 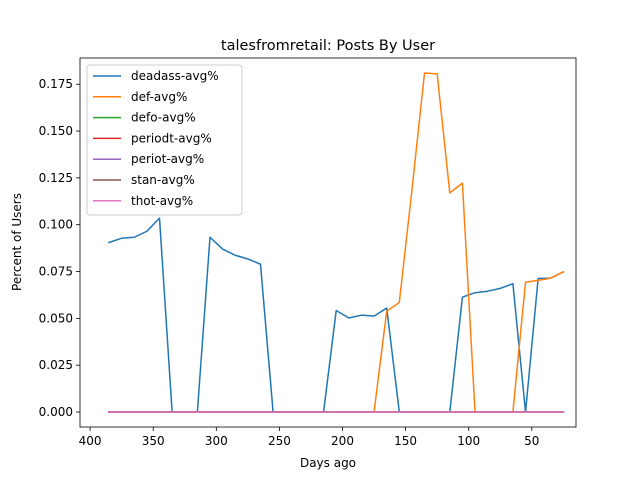 What do you see at coordinates (468, 441) in the screenshot?
I see `x-tick-label: 100` at bounding box center [468, 441].